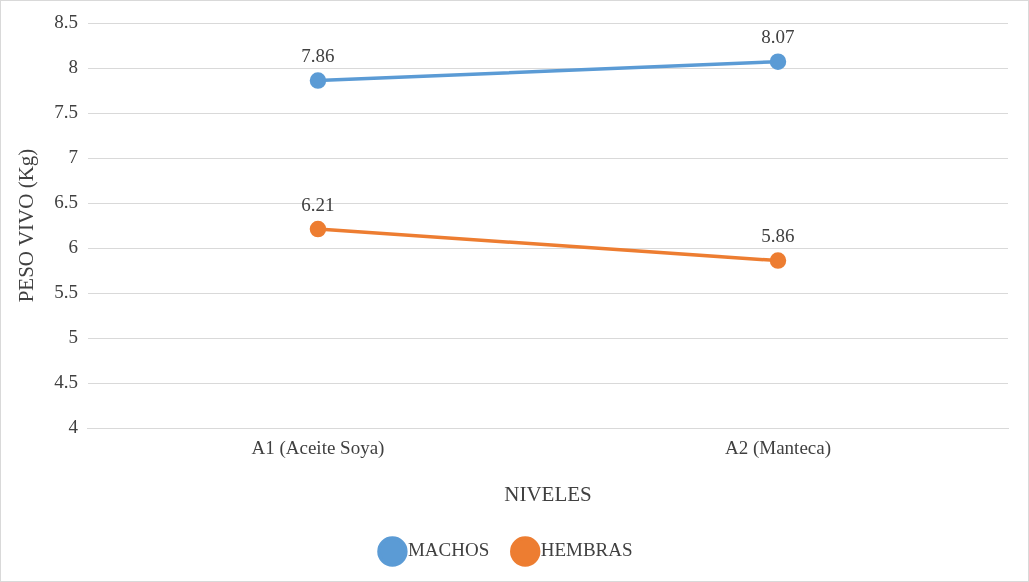  Describe the element at coordinates (73, 156) in the screenshot. I see `y-tick-label: 7` at that location.